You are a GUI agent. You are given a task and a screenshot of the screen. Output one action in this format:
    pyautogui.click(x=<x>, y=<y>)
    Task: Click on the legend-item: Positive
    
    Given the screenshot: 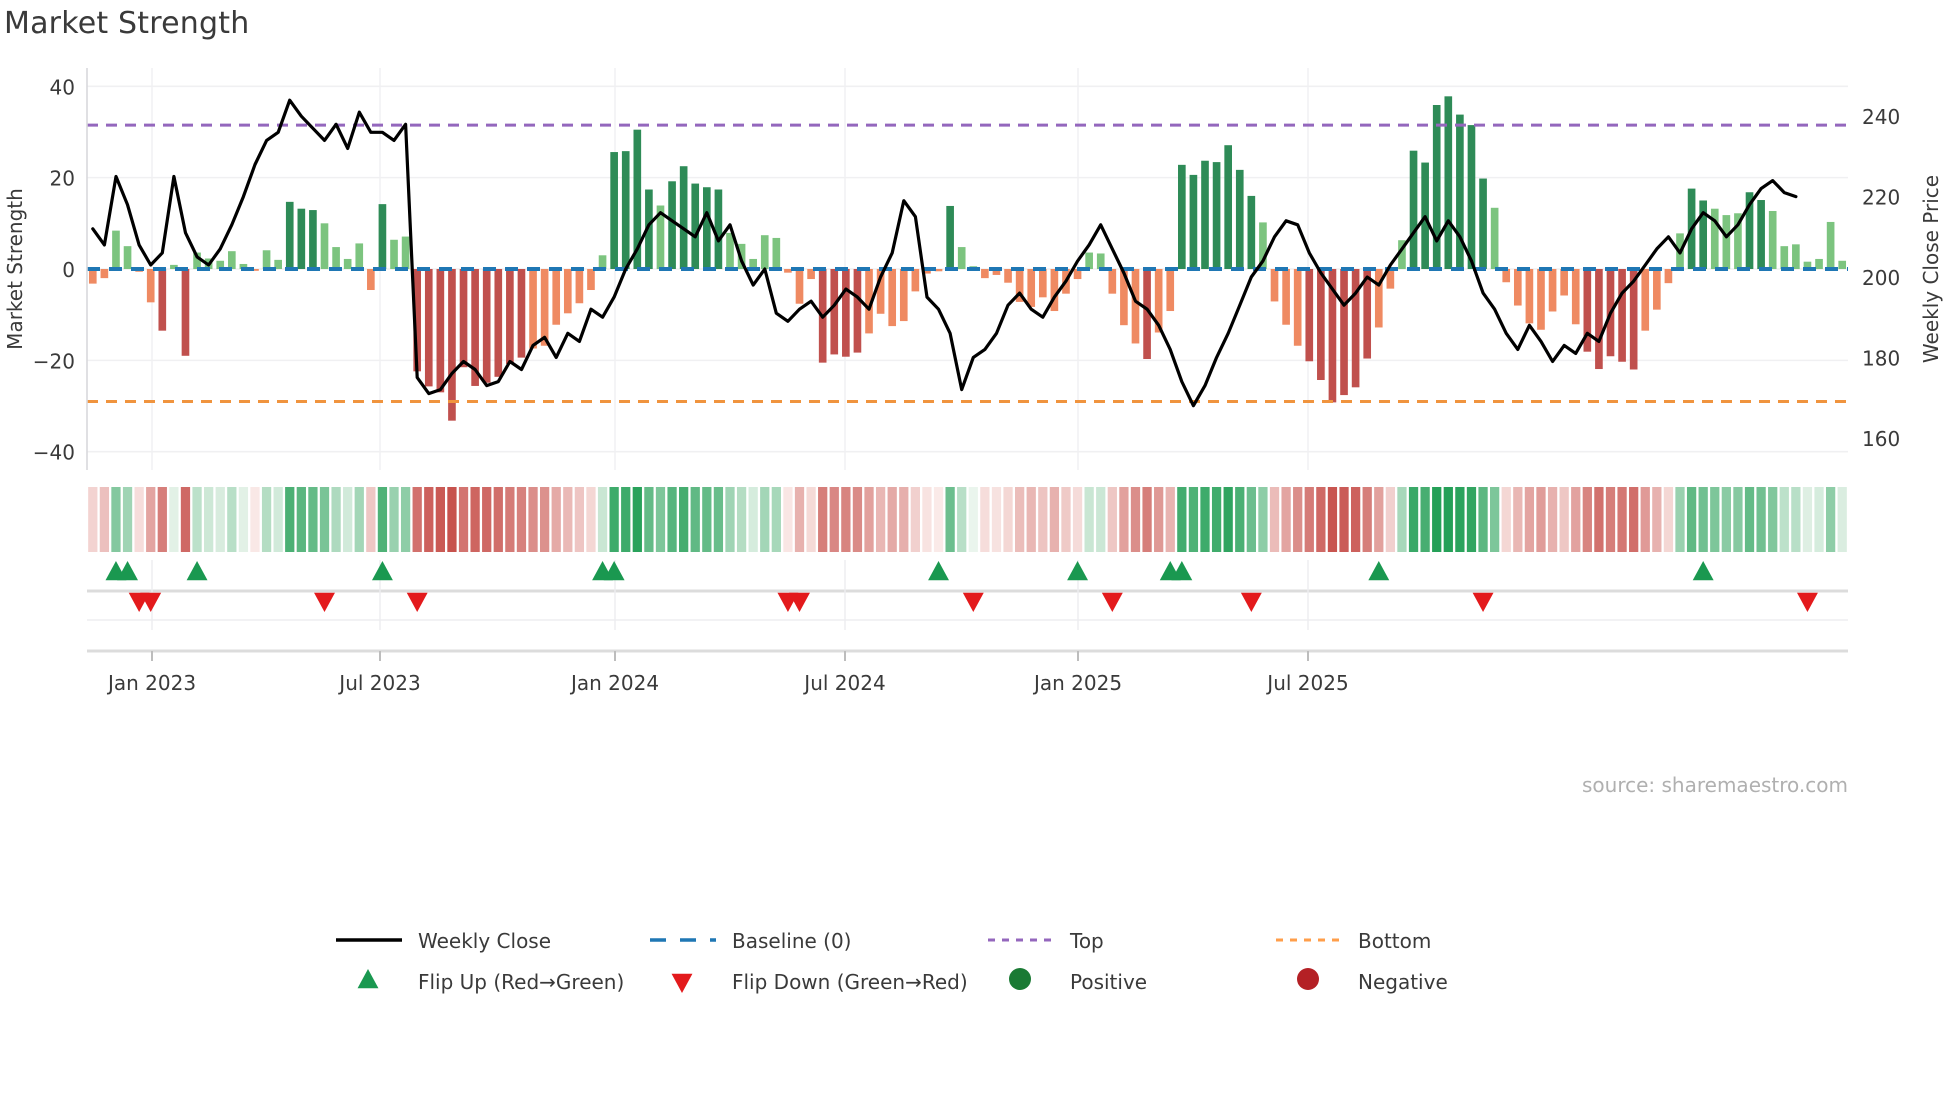 What is the action you would take?
    pyautogui.click(x=1078, y=981)
    